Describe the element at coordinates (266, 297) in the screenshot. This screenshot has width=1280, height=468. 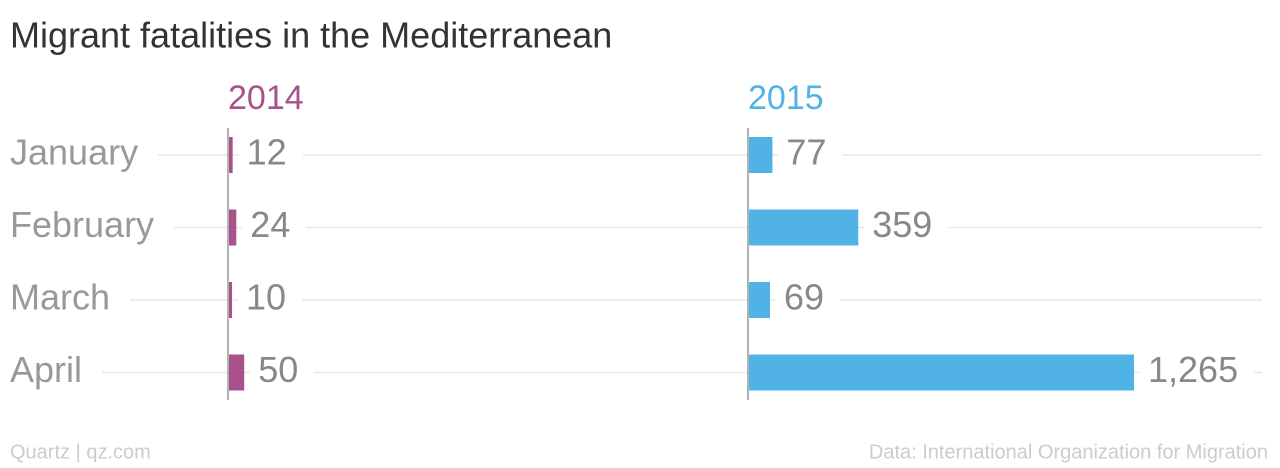
I see `value-label: 10` at that location.